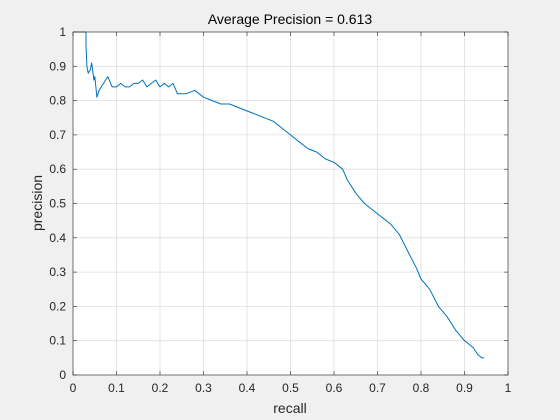 The width and height of the screenshot is (560, 420). I want to click on y-tick-label: 0.1, so click(57, 341).